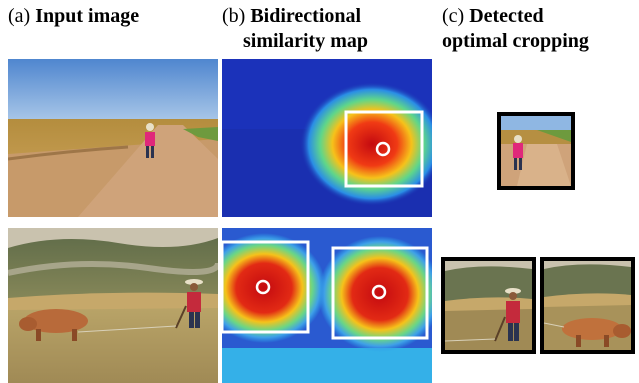 Image resolution: width=639 pixels, height=383 pixels. I want to click on caption-a-title: Input image, so click(87, 16).